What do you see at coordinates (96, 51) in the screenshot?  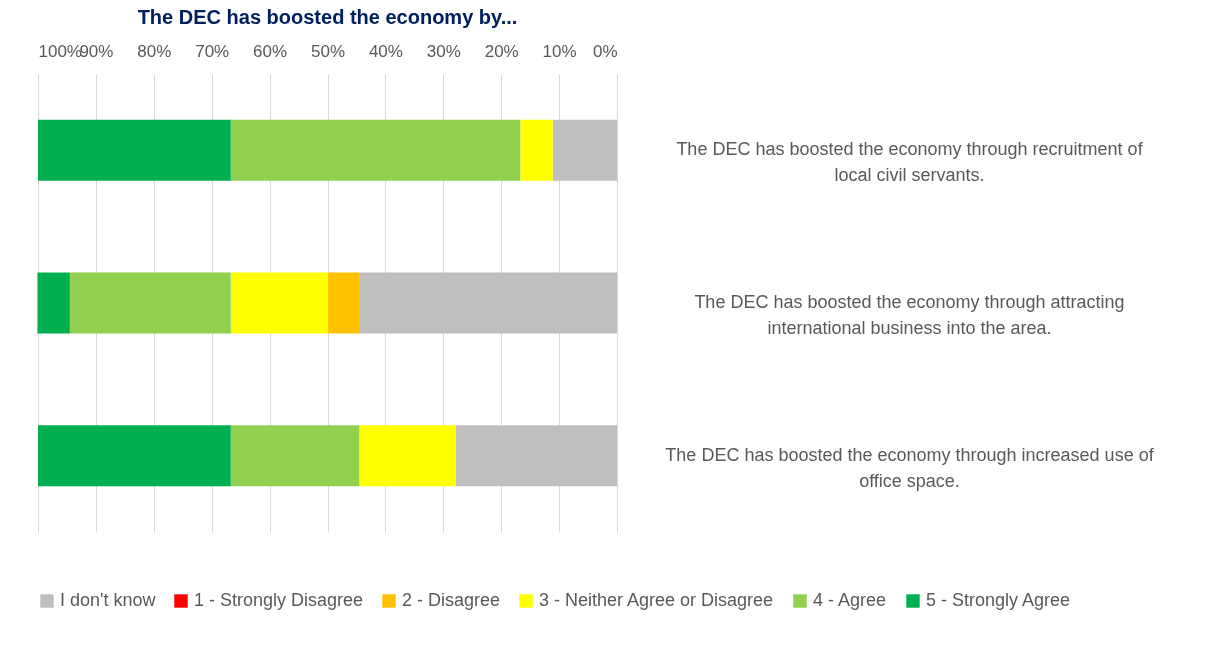 I see `x-tick-label: 90%` at bounding box center [96, 51].